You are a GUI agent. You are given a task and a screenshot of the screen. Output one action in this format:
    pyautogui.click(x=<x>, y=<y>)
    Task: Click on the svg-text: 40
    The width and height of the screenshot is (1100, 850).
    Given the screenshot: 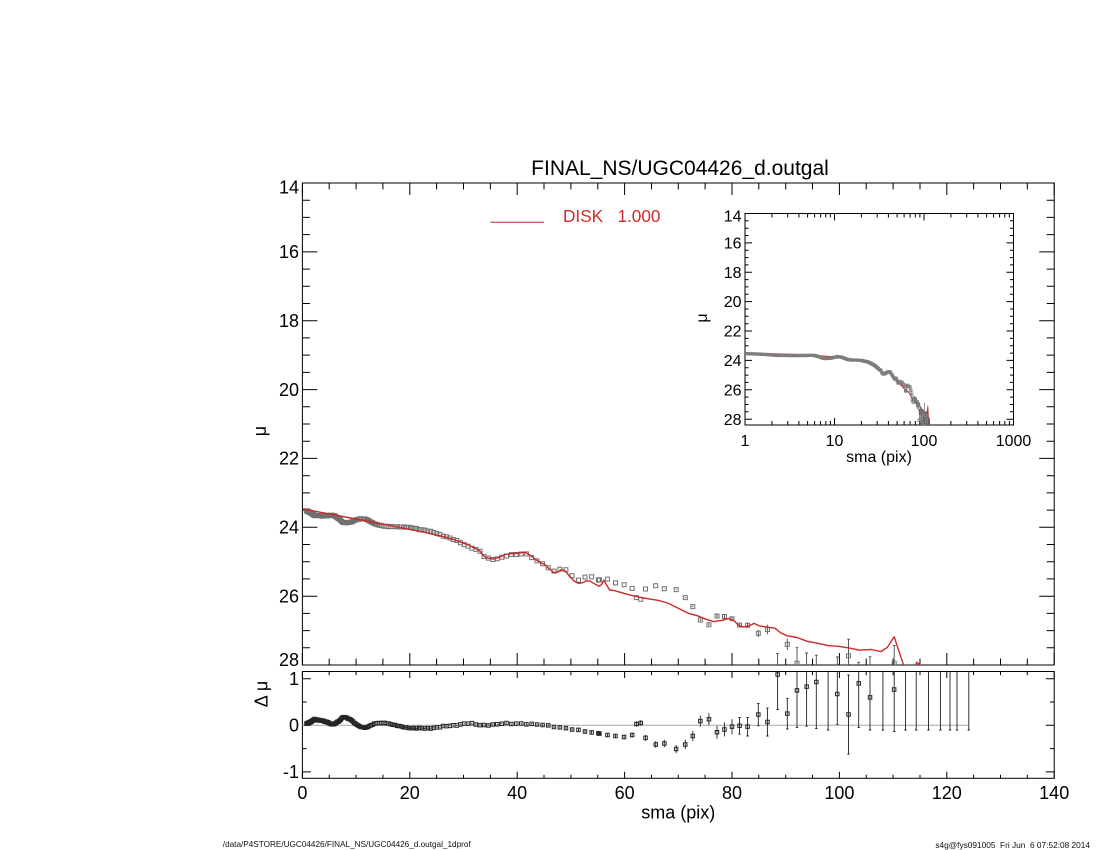 What is the action you would take?
    pyautogui.click(x=517, y=793)
    